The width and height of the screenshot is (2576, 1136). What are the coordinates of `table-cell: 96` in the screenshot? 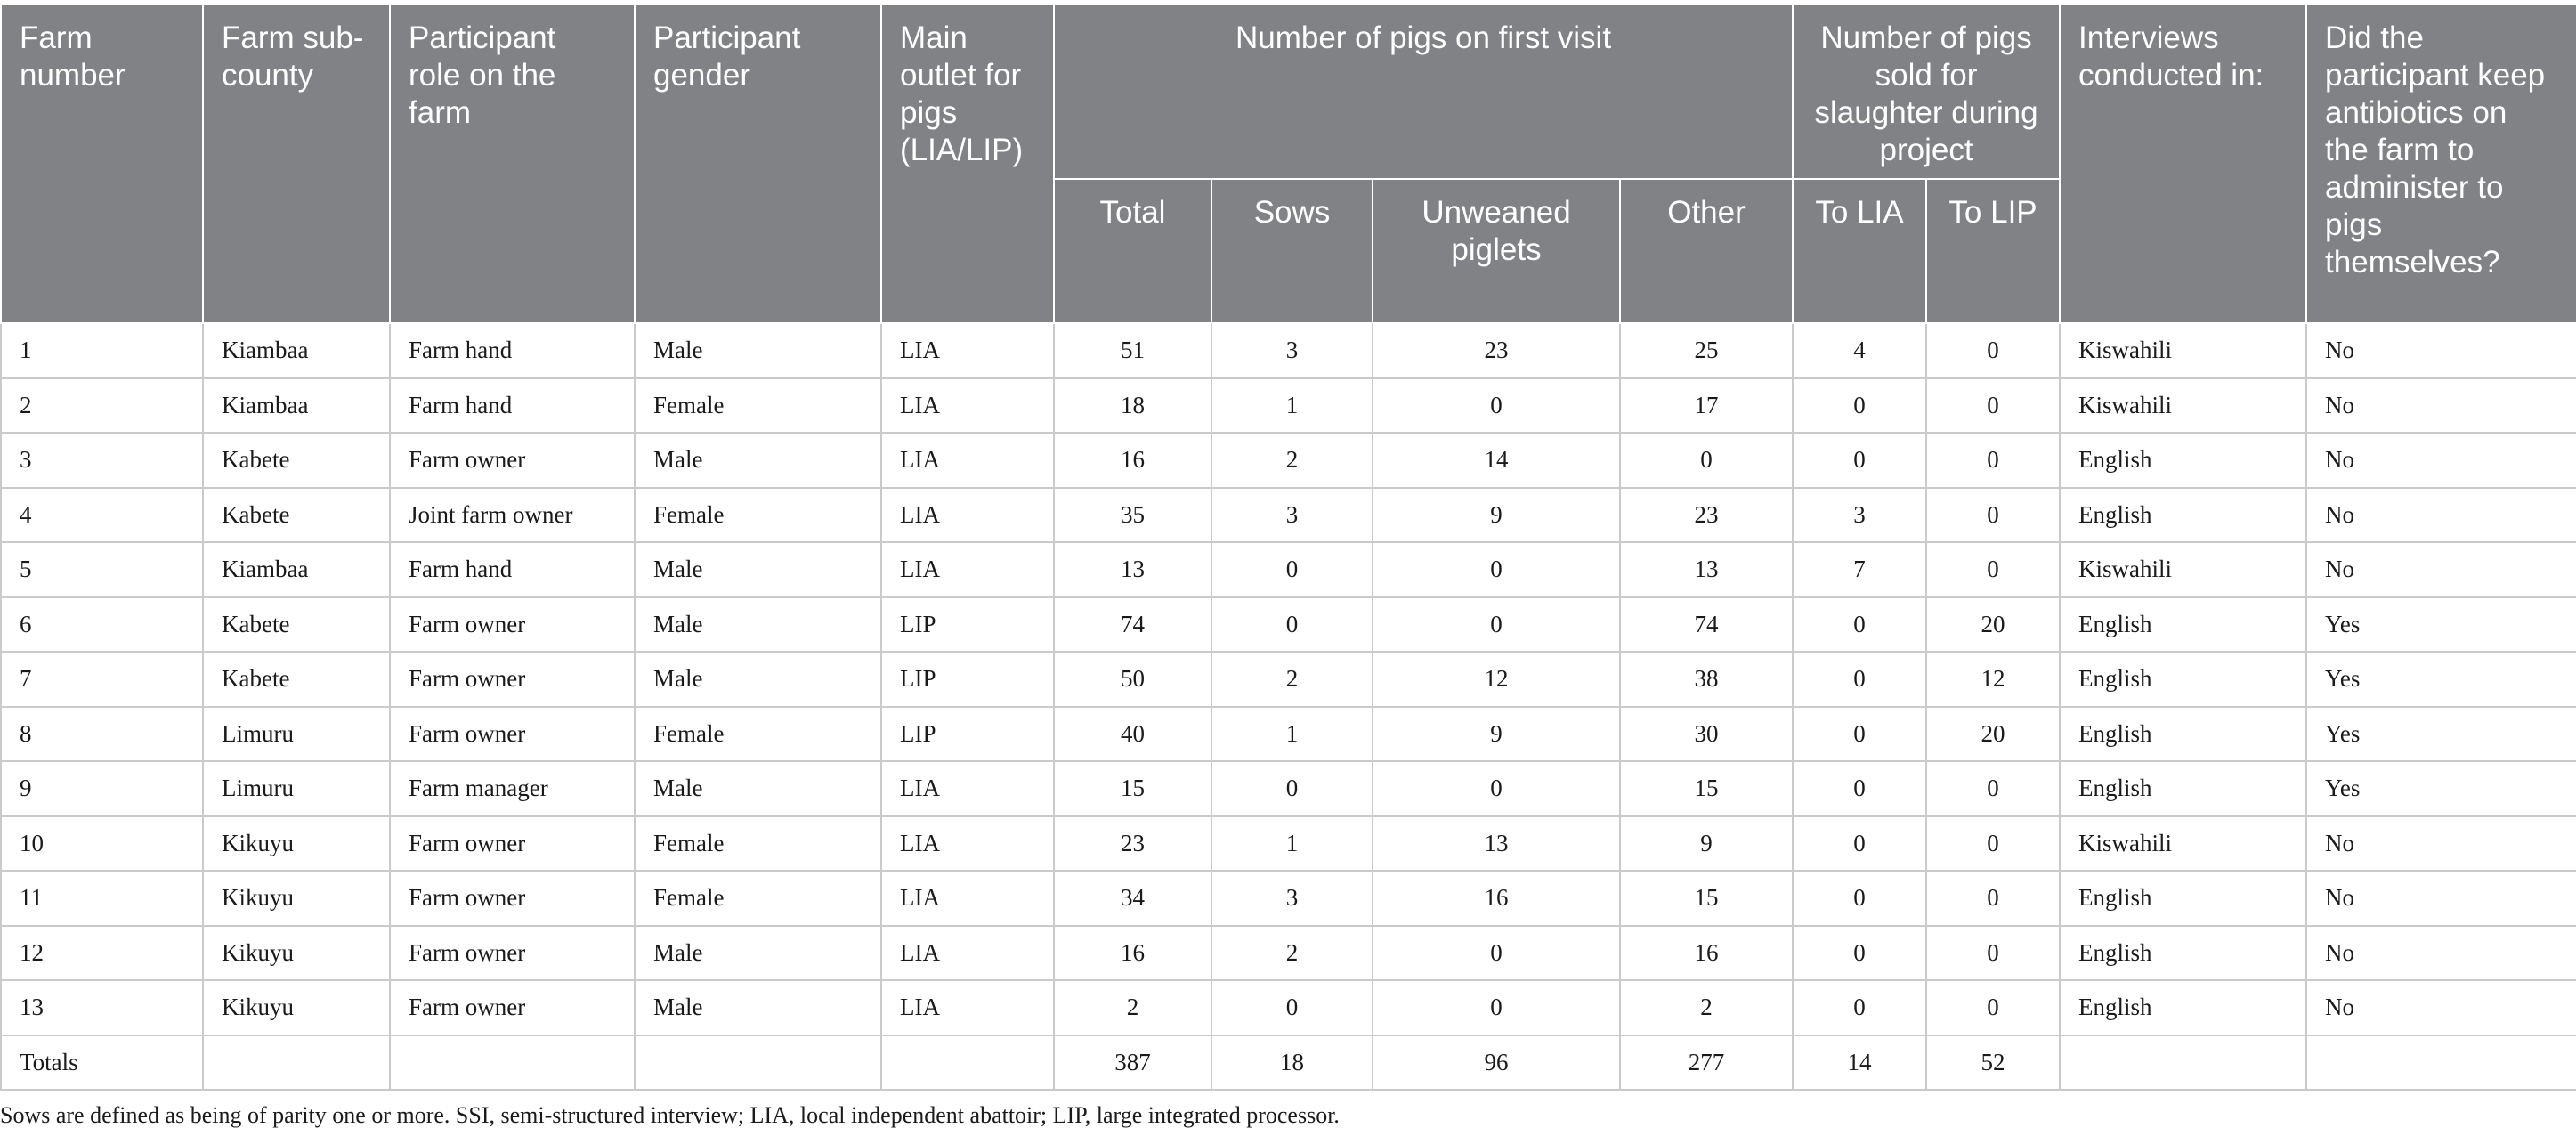 It's located at (1496, 1062).